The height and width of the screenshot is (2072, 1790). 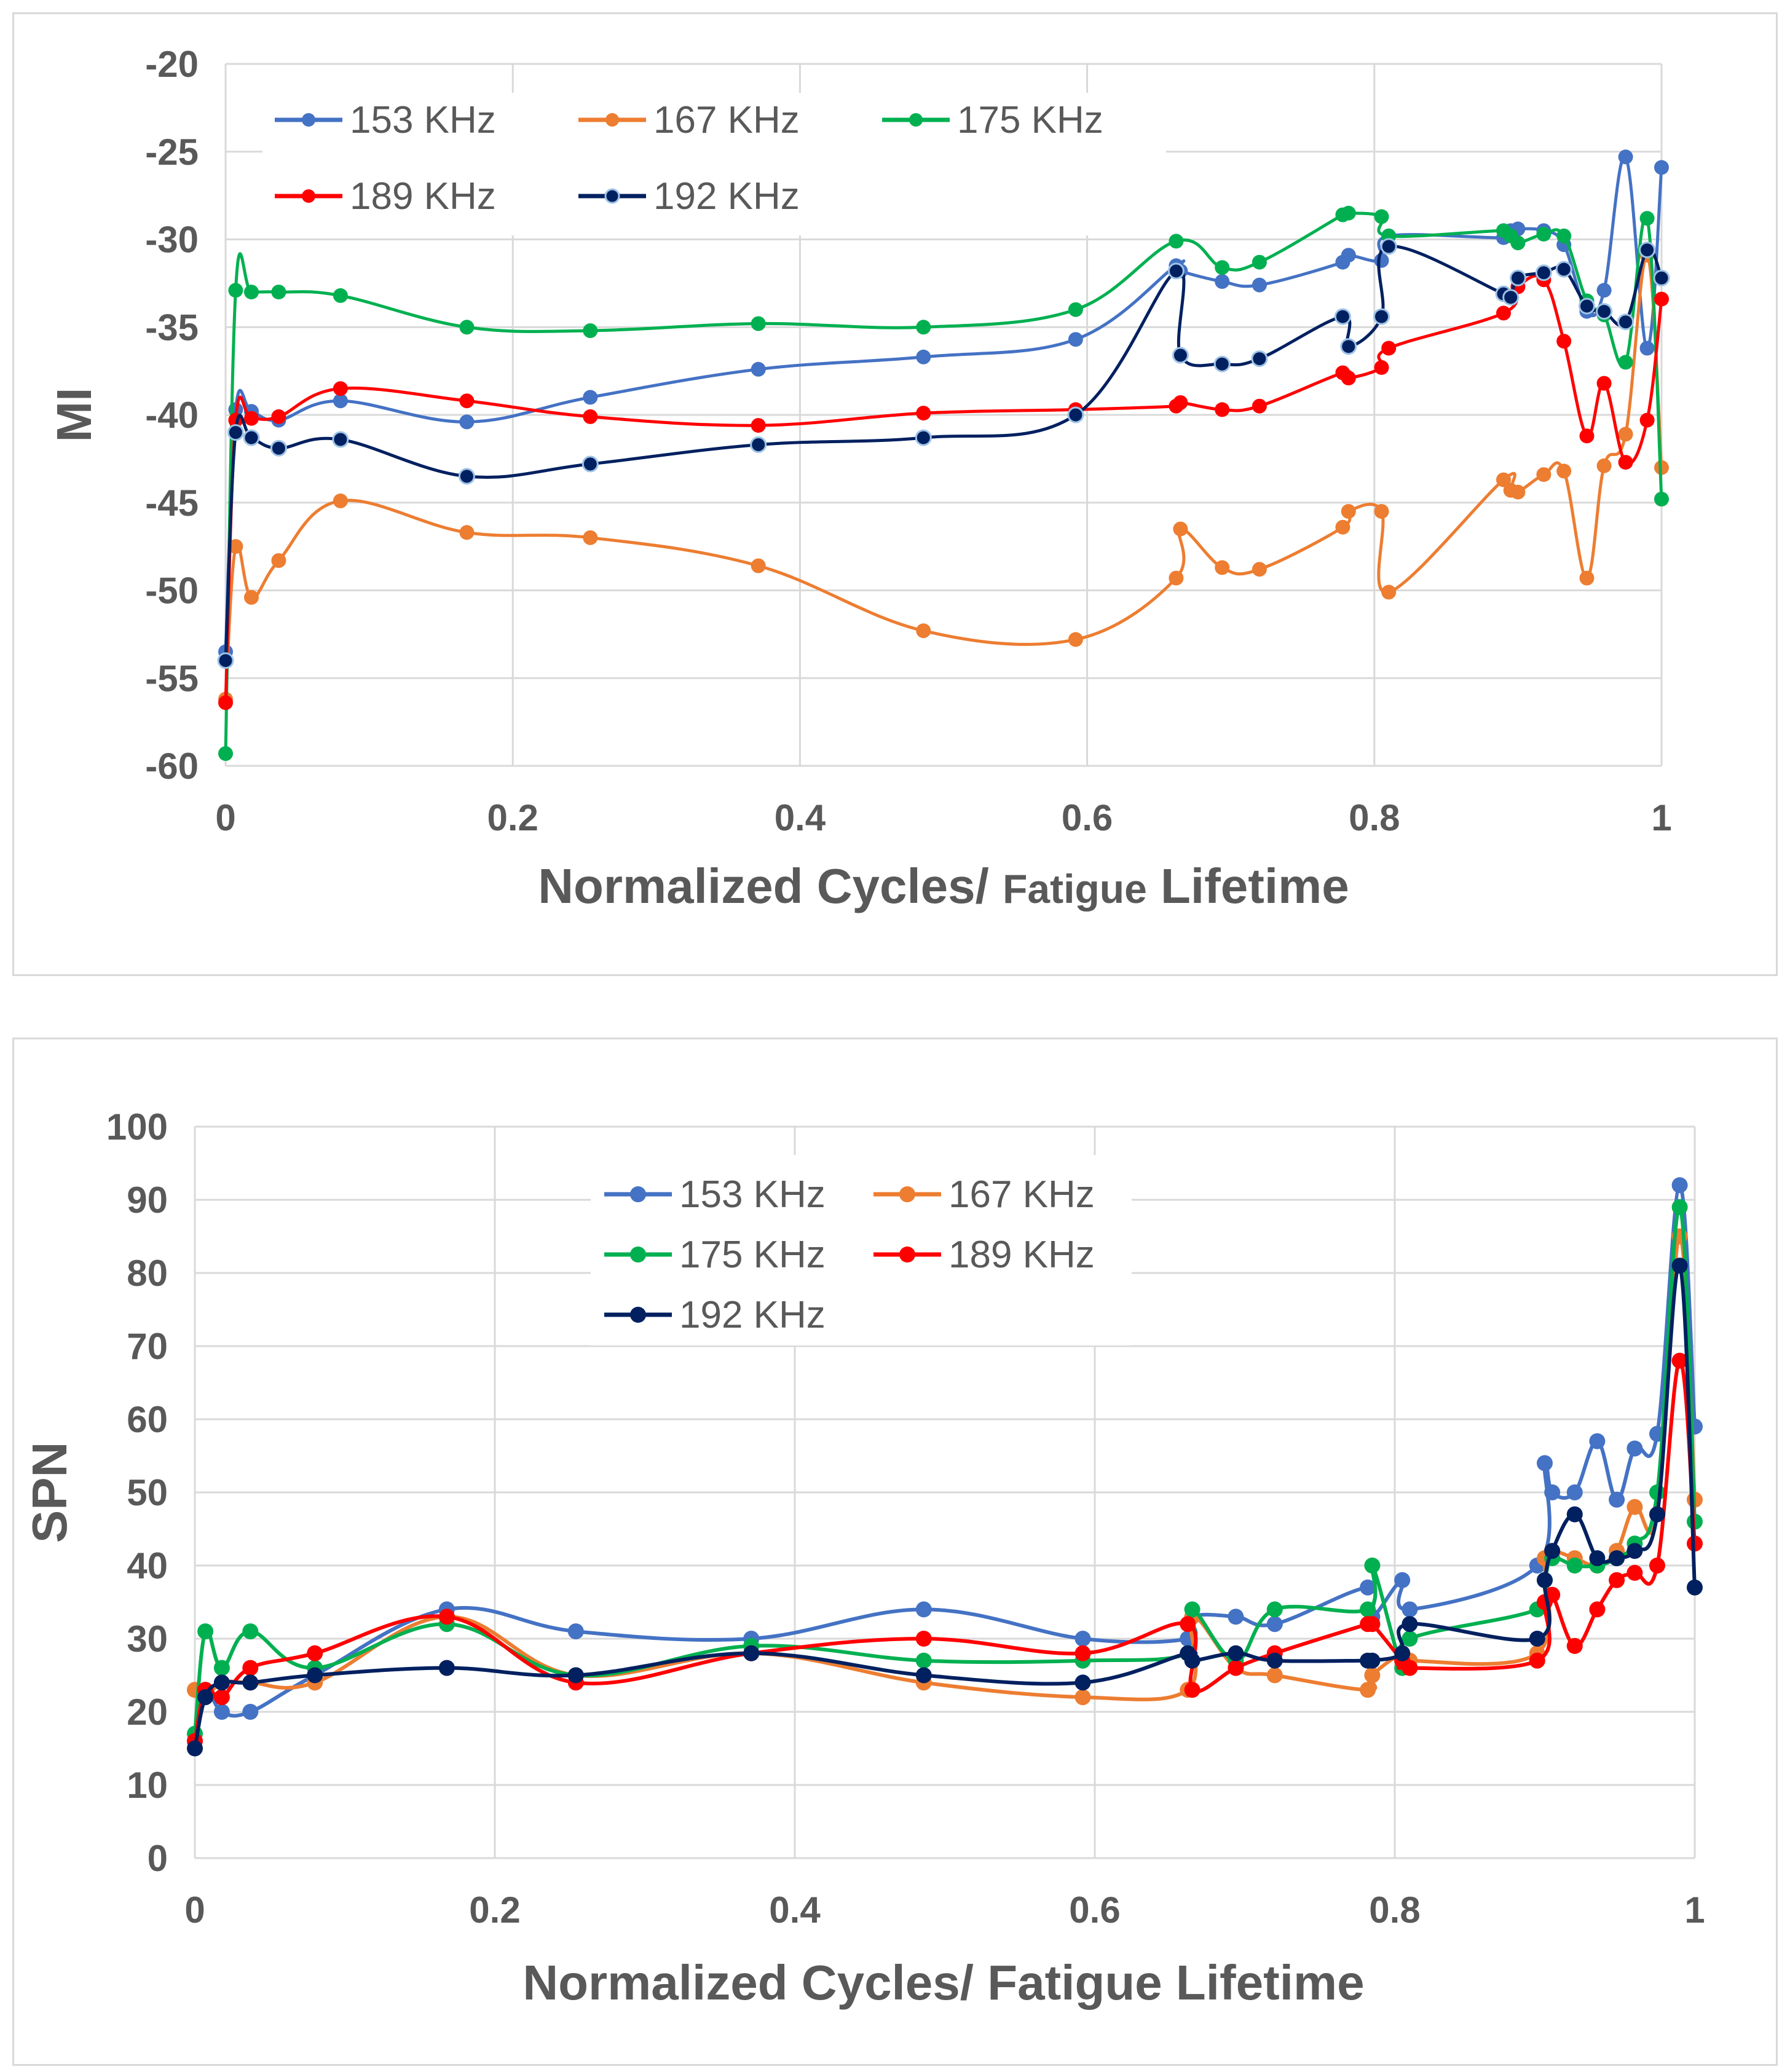 What do you see at coordinates (148, 1493) in the screenshot?
I see `spn-y-tick-label: 50` at bounding box center [148, 1493].